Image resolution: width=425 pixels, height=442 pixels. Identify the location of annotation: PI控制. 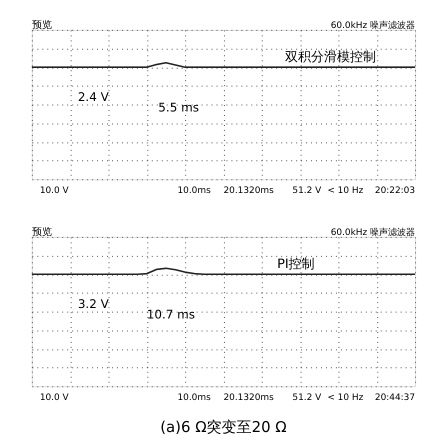
(296, 264).